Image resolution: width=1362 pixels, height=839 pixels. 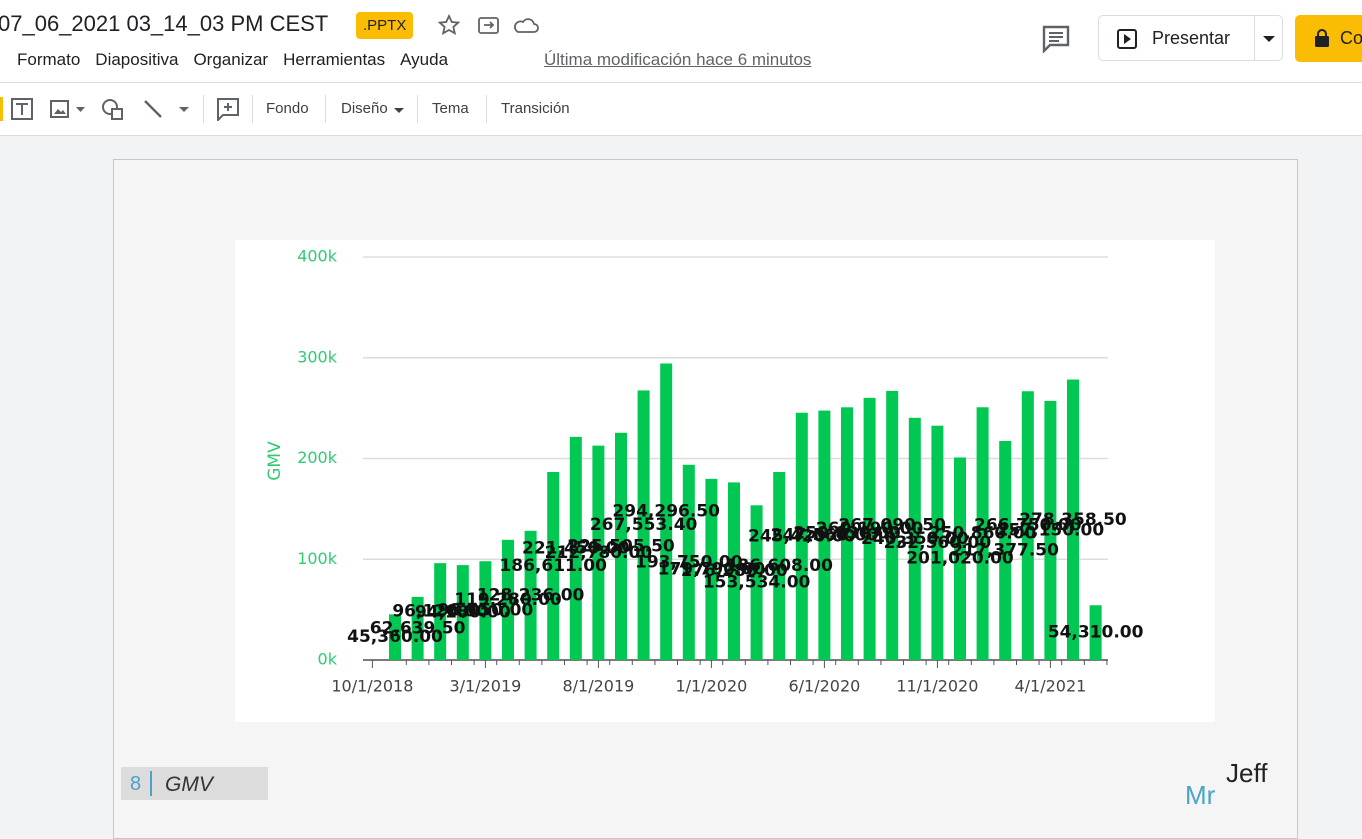 What do you see at coordinates (100, 109) in the screenshot?
I see `toolbar-icons` at bounding box center [100, 109].